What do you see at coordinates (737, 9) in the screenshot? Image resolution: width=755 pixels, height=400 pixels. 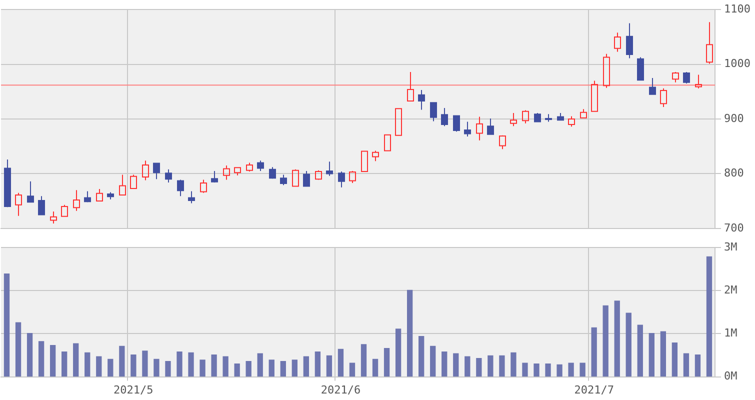 I see `y-tick-label: 1100` at bounding box center [737, 9].